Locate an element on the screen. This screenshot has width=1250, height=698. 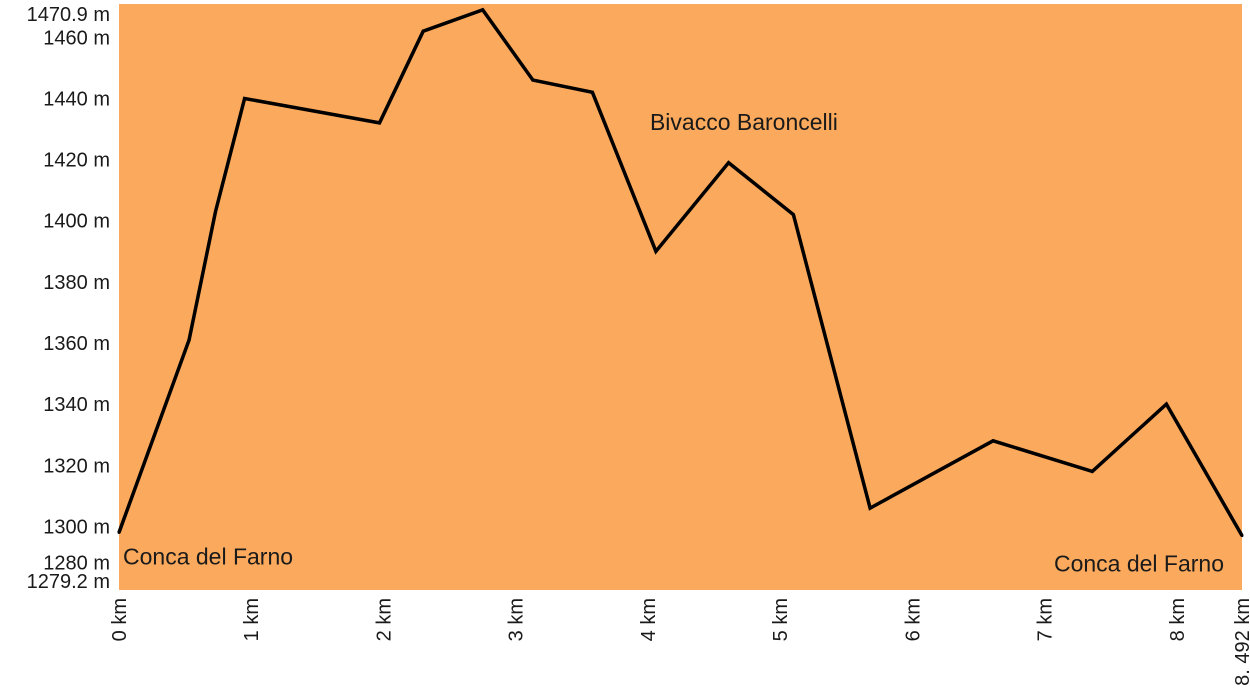
waypoint-label: Bivacco Baroncelli is located at coordinates (744, 122).